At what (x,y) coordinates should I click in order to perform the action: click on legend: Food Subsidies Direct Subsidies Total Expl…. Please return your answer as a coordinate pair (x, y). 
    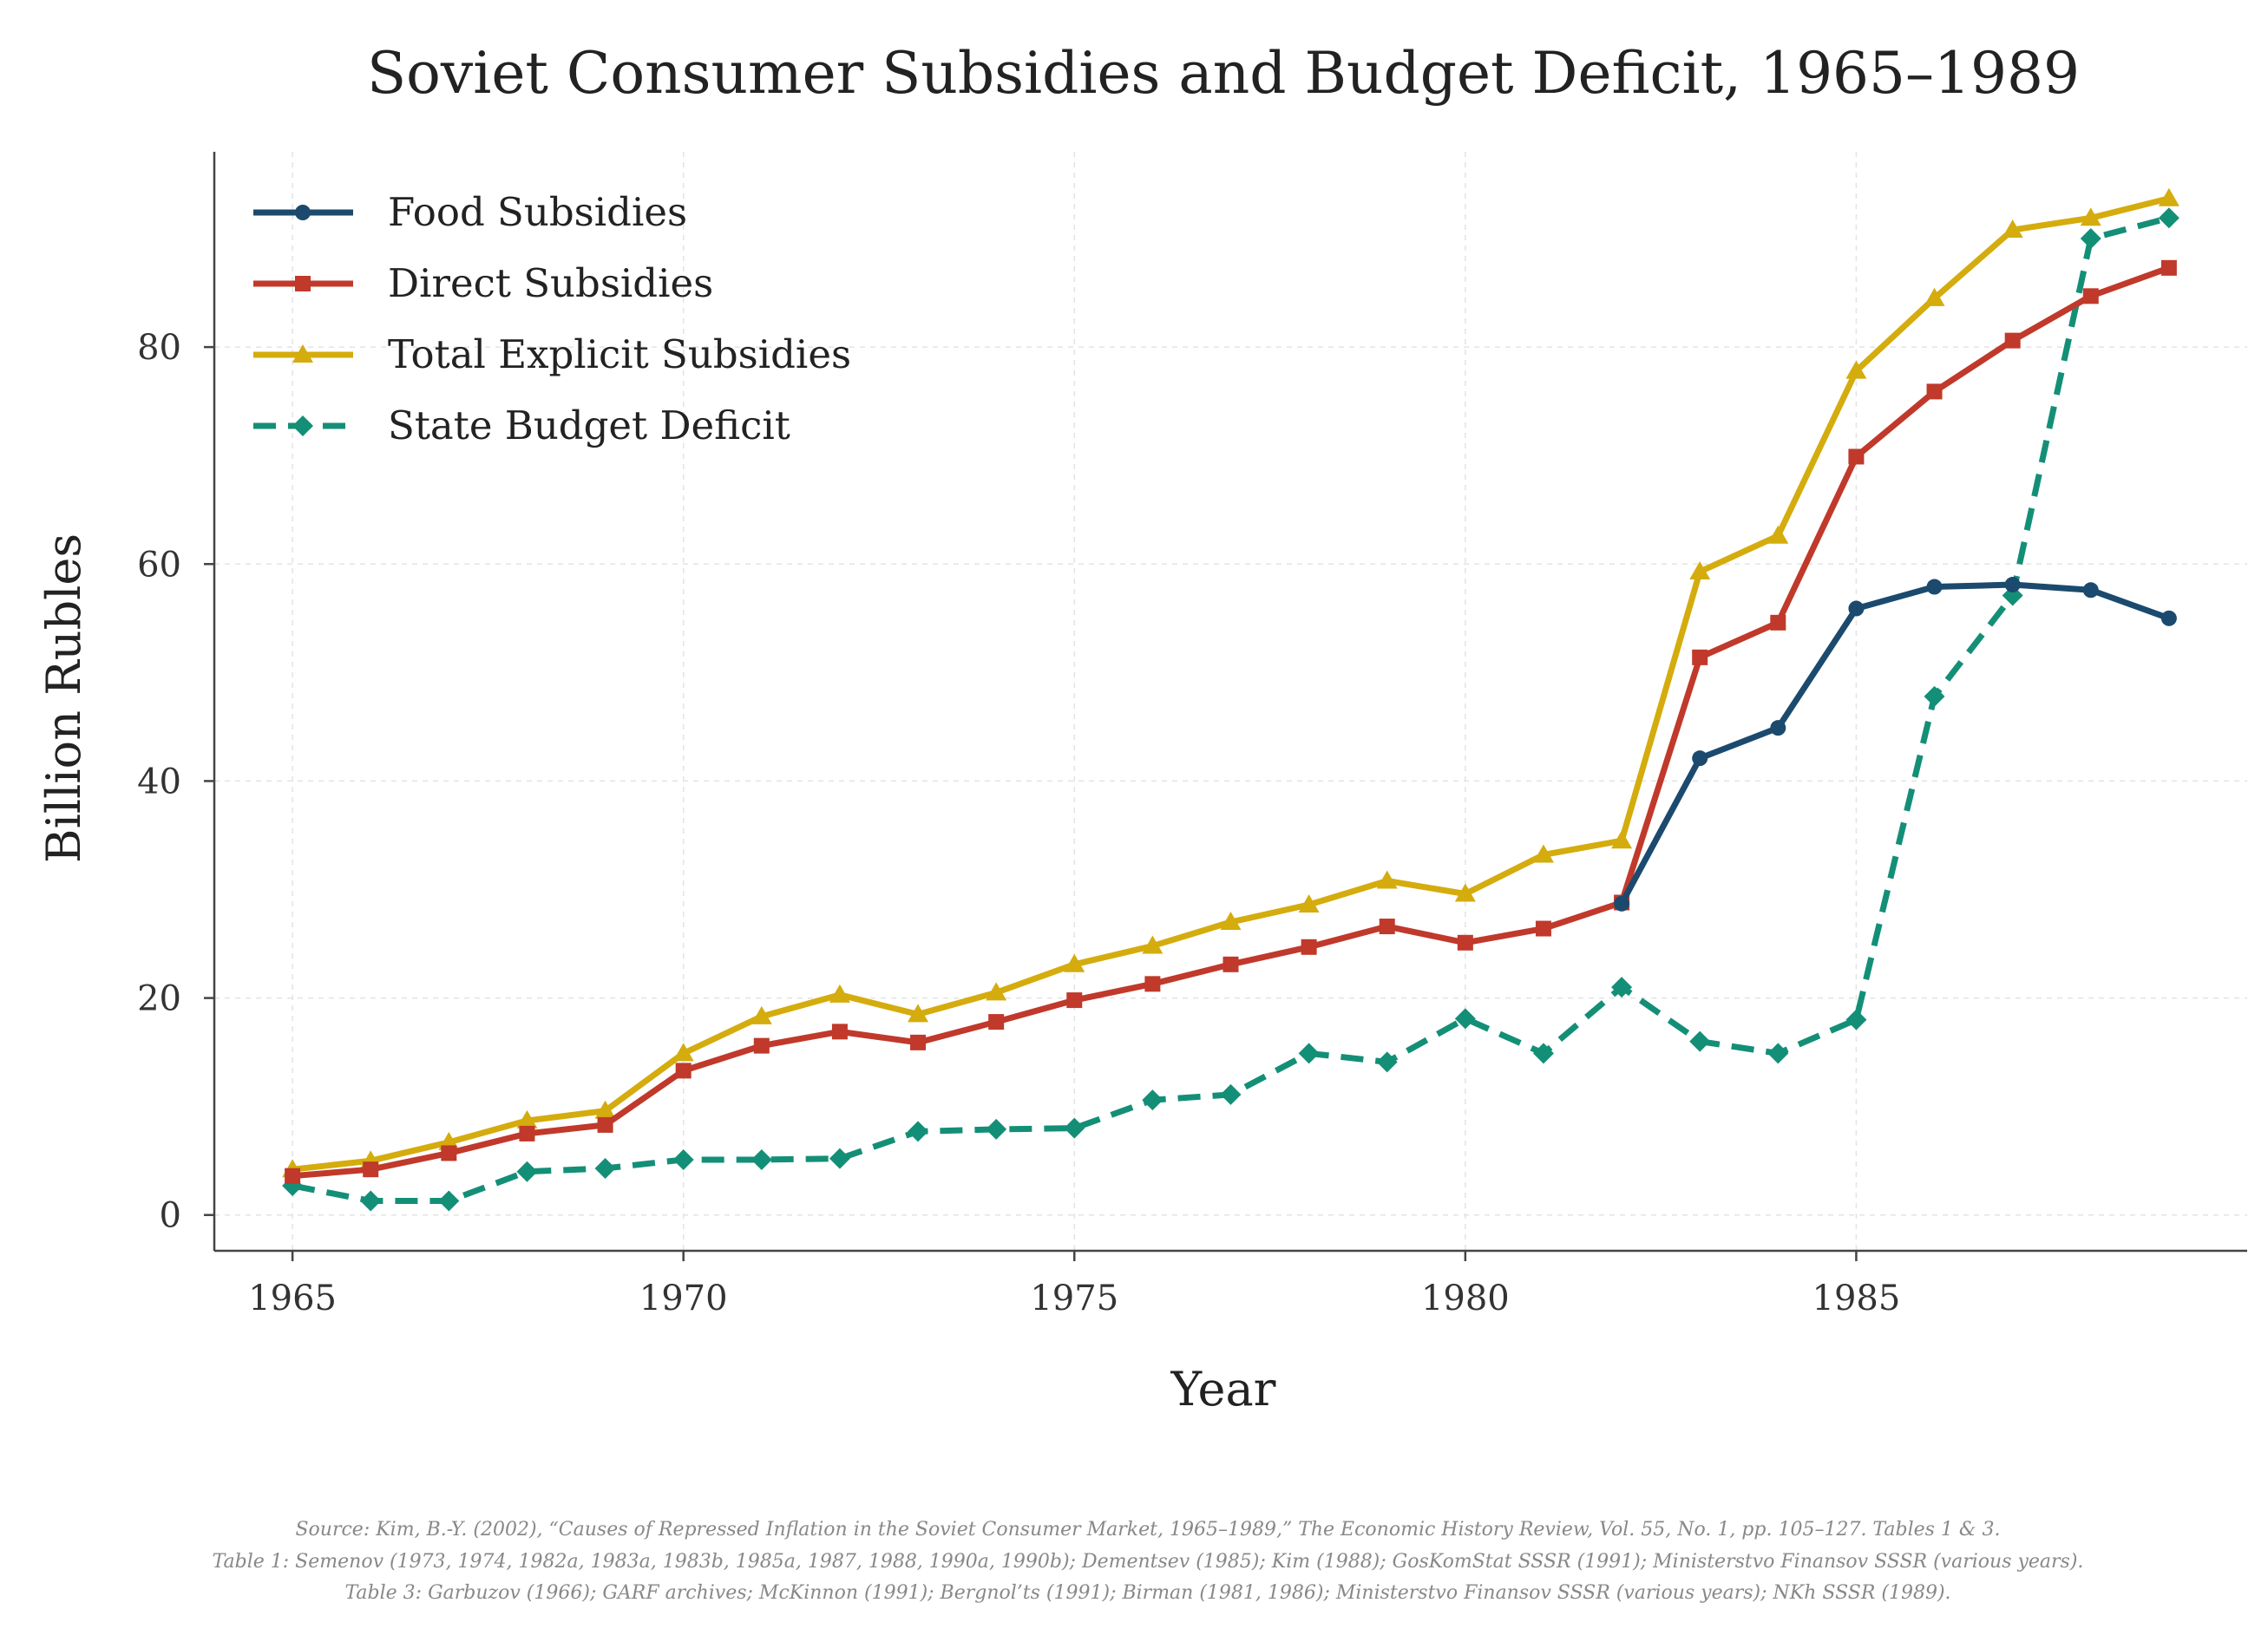
    Looking at the image, I should click on (552, 318).